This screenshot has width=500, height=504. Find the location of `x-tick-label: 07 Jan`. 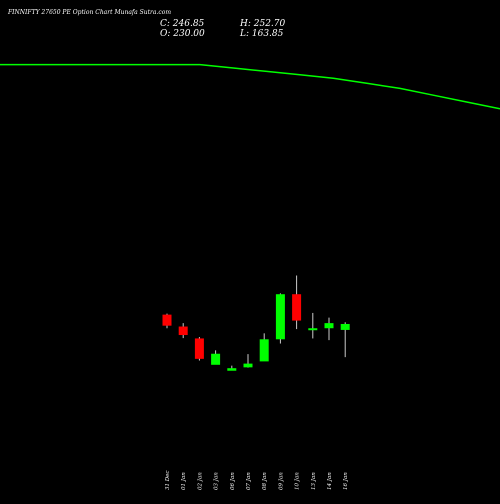

x-tick-label: 07 Jan is located at coordinates (249, 481).